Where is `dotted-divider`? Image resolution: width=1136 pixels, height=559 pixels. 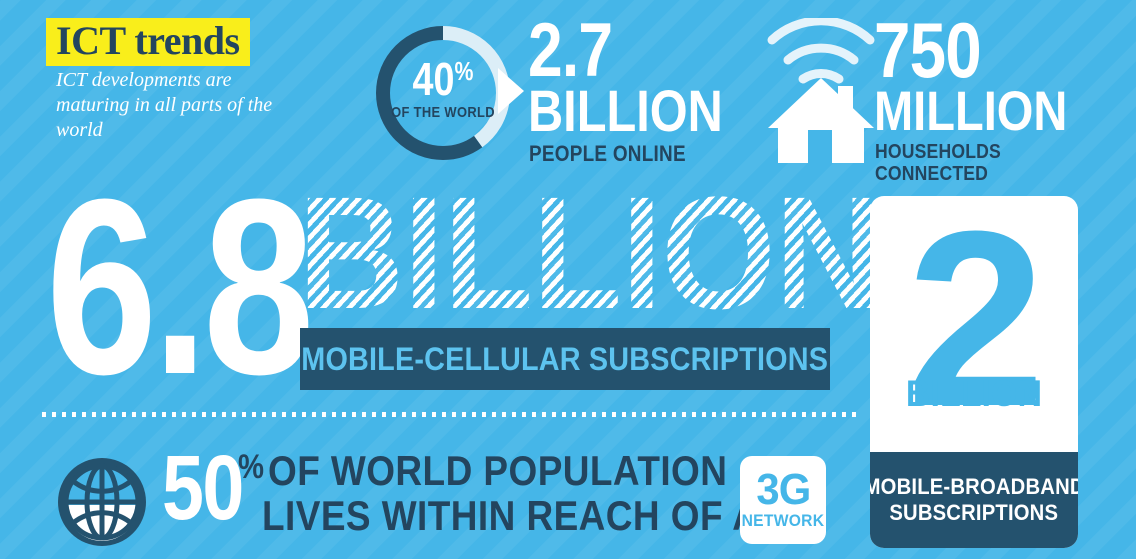 dotted-divider is located at coordinates (451, 414).